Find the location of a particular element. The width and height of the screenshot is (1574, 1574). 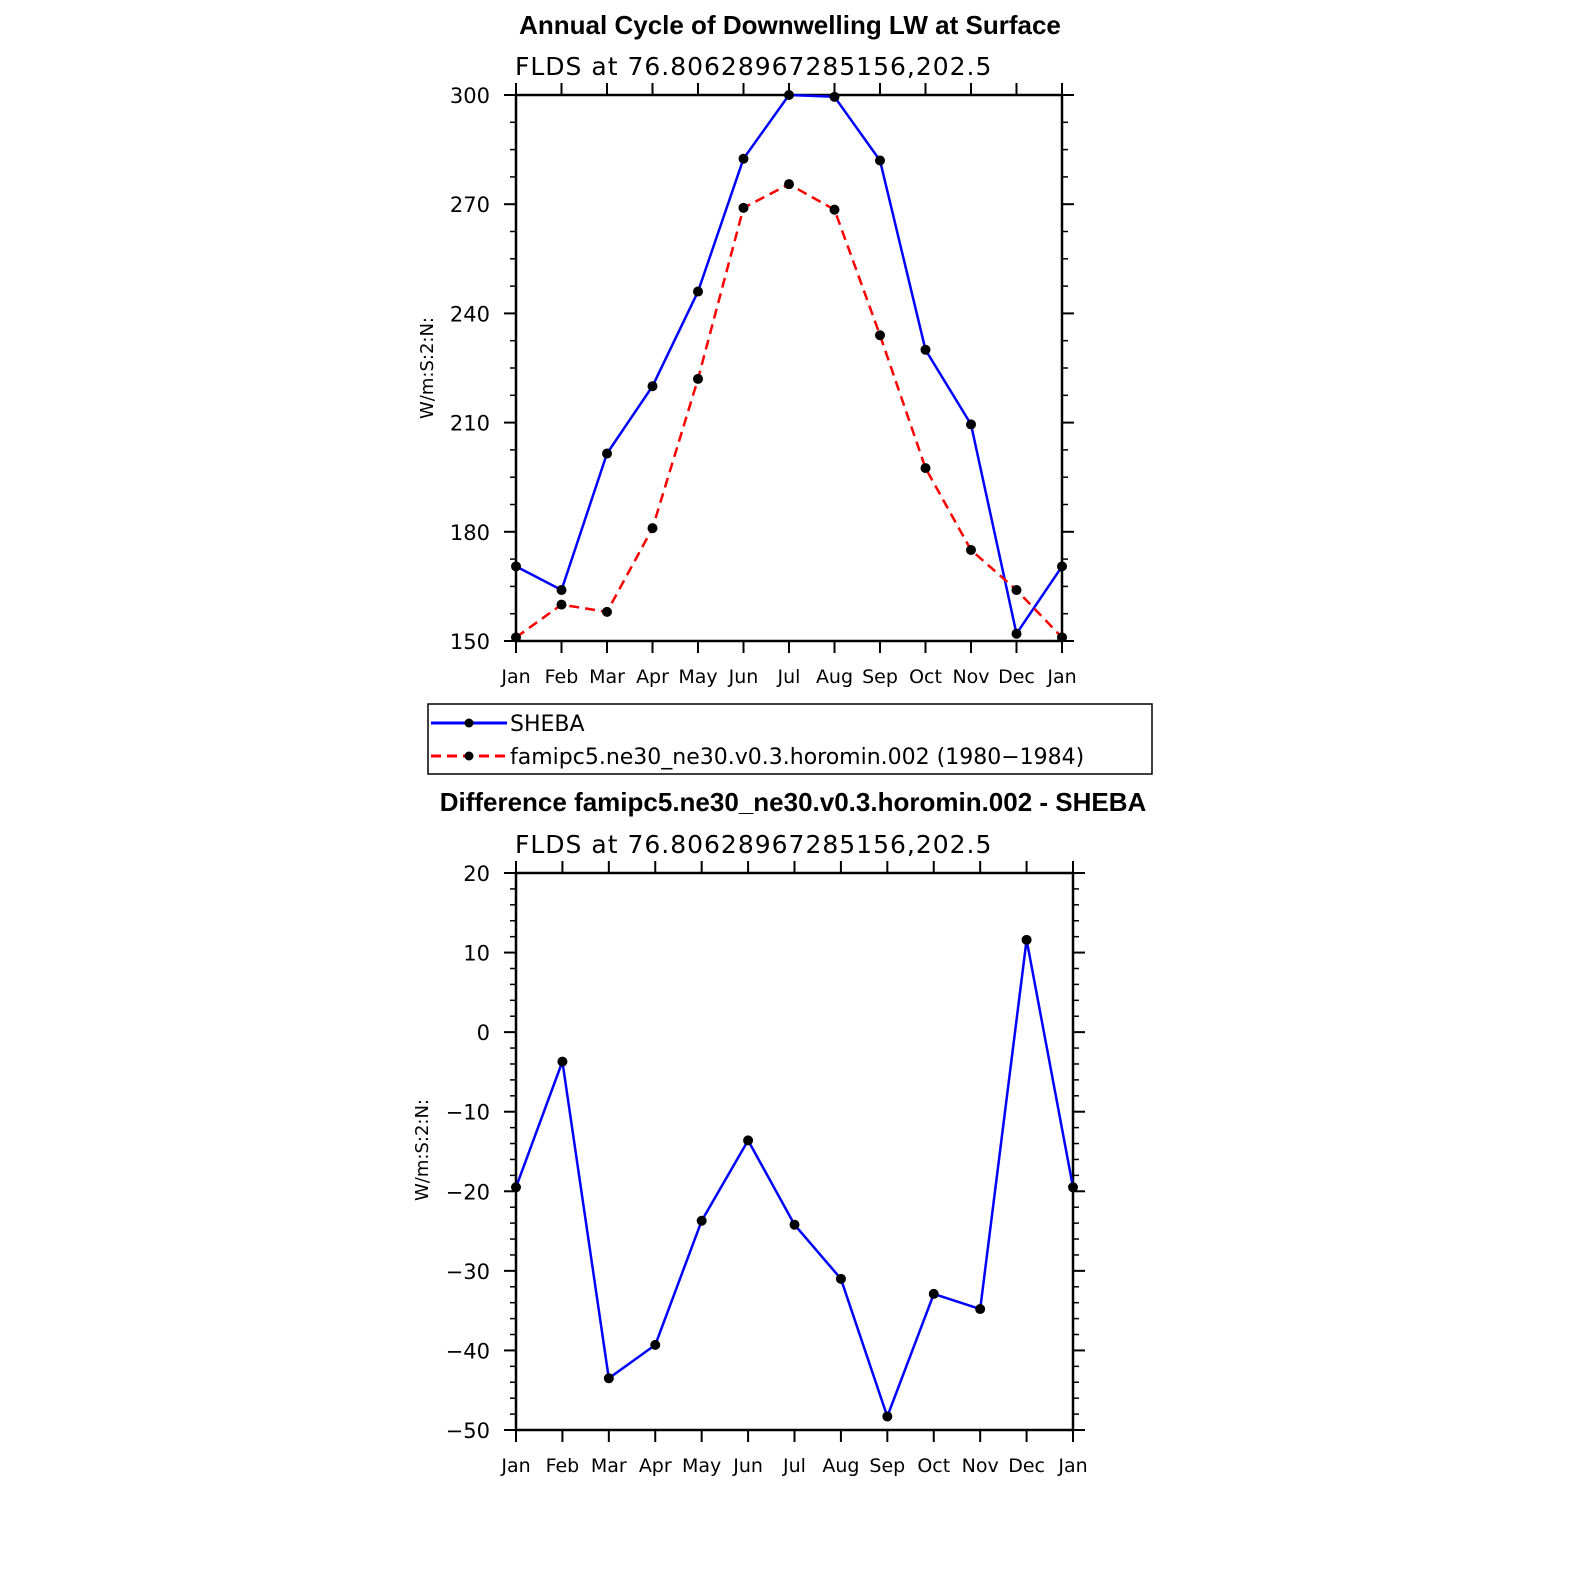

y-tick-label: 0 is located at coordinates (483, 1033).